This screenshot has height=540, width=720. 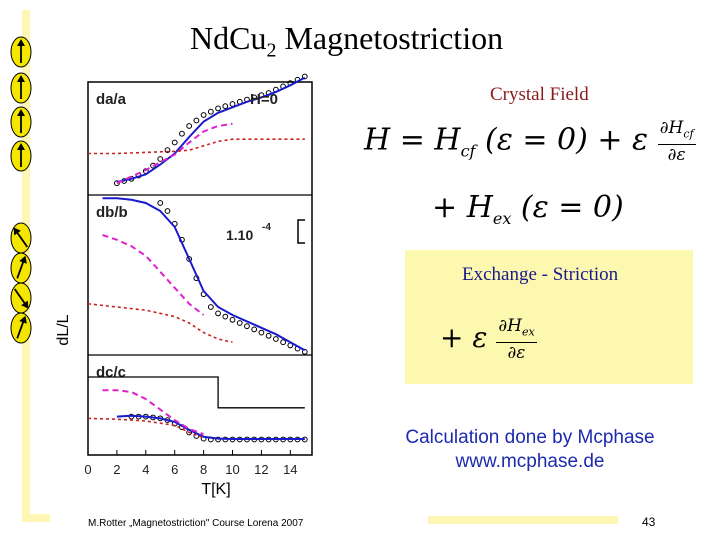 What do you see at coordinates (347, 41) in the screenshot?
I see `slide-title: NdCu2 Magnetostriction` at bounding box center [347, 41].